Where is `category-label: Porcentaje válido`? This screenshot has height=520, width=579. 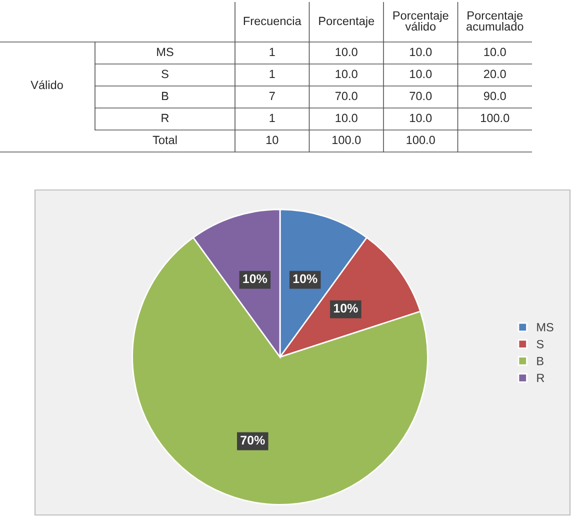 category-label: Porcentaje válido is located at coordinates (420, 20).